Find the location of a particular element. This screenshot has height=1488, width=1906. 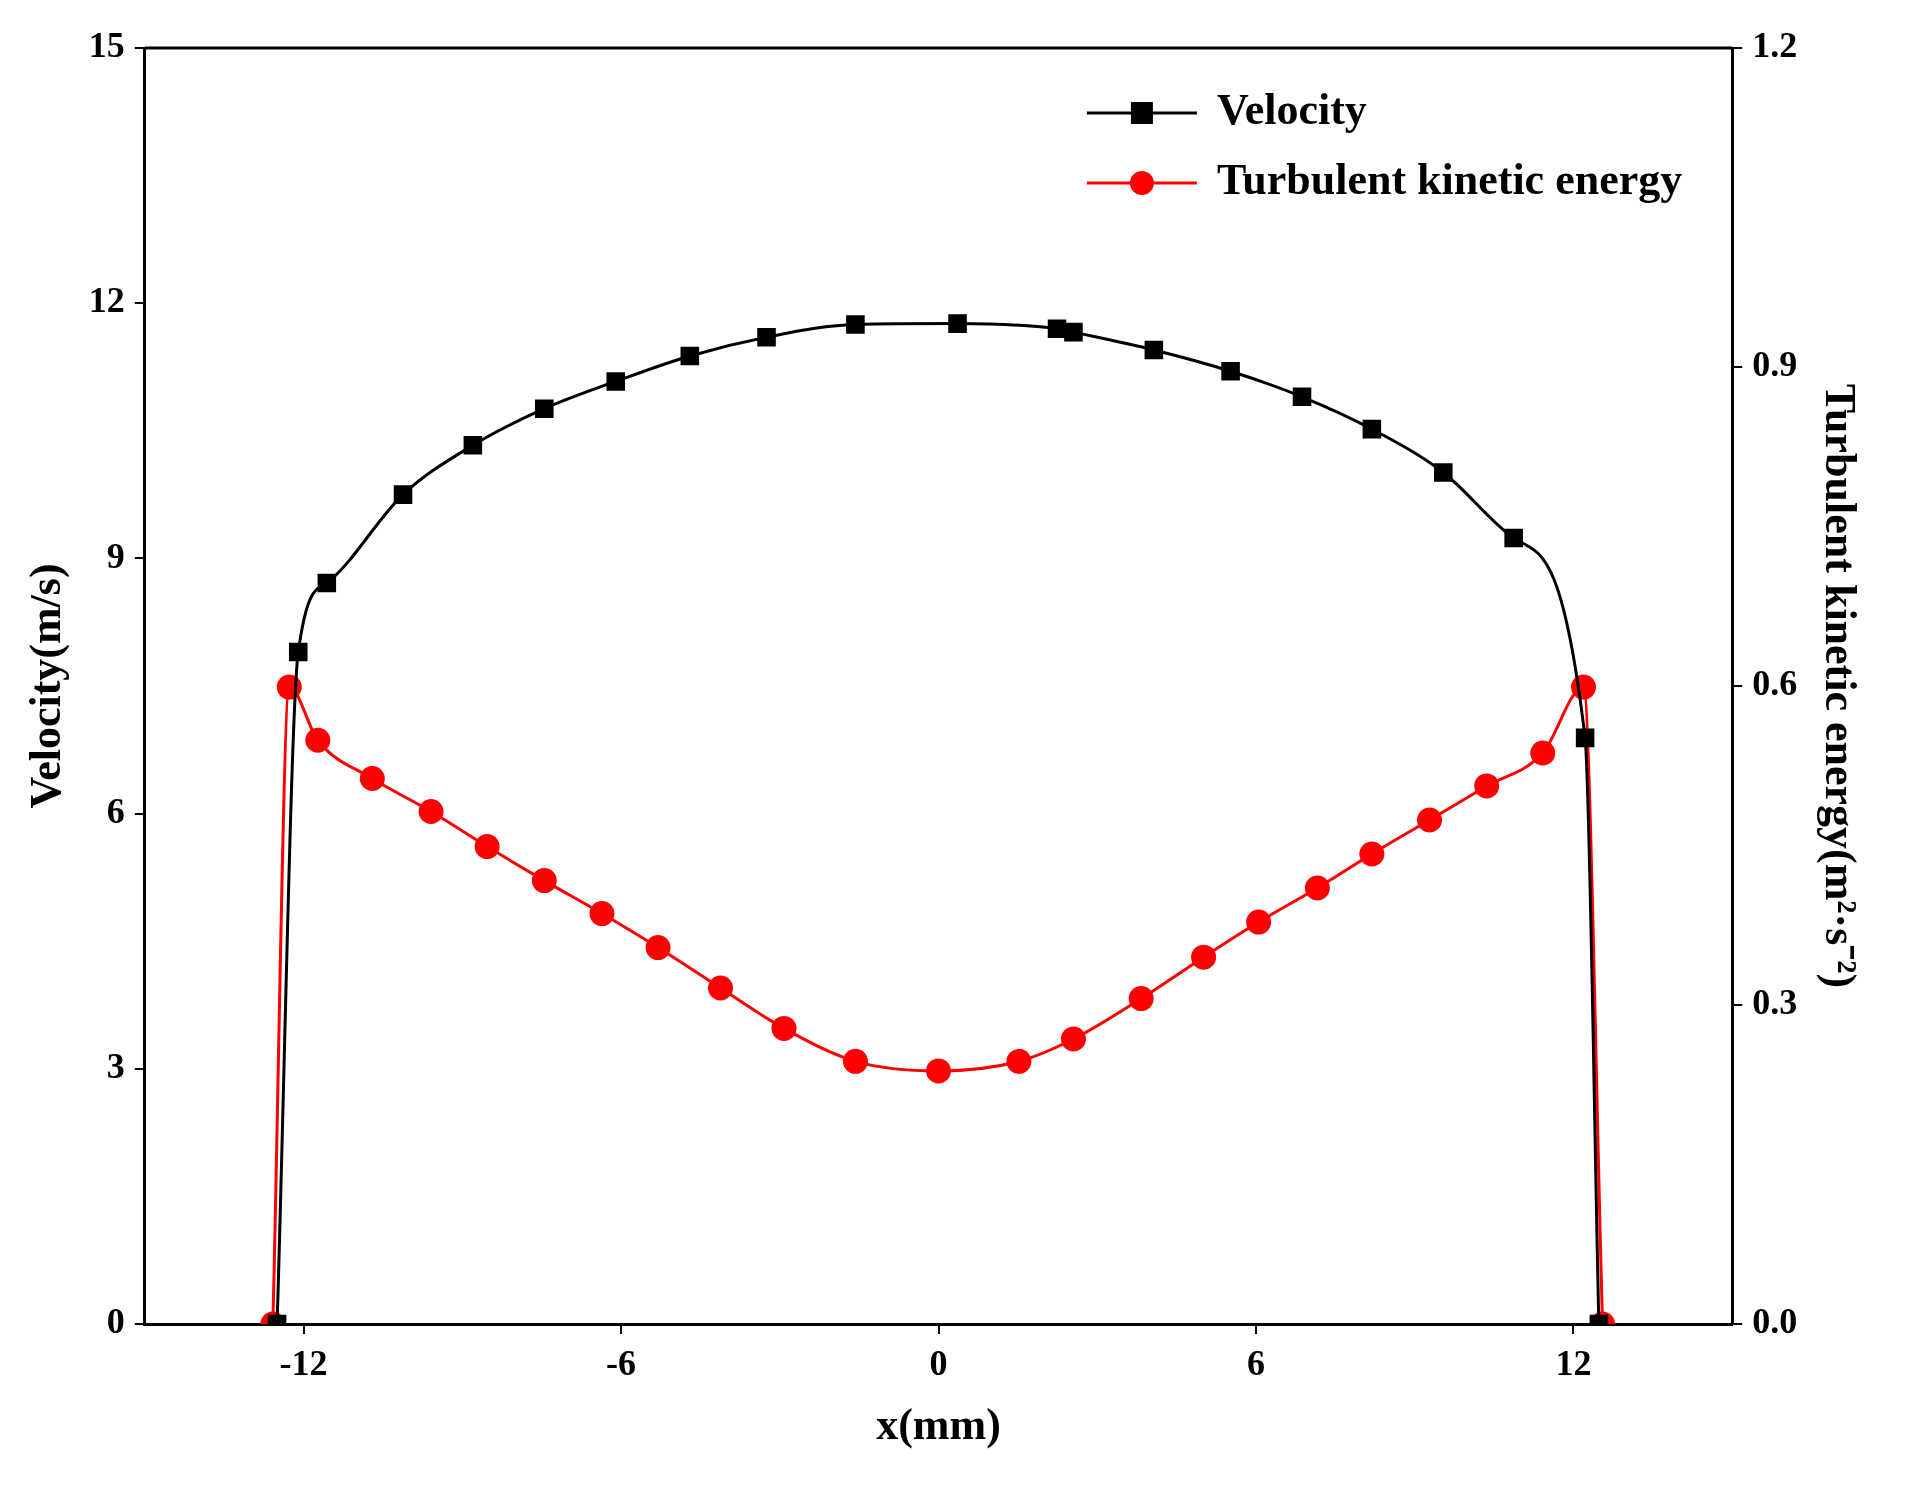

y2-tick-label: 0.6 is located at coordinates (1775, 683).